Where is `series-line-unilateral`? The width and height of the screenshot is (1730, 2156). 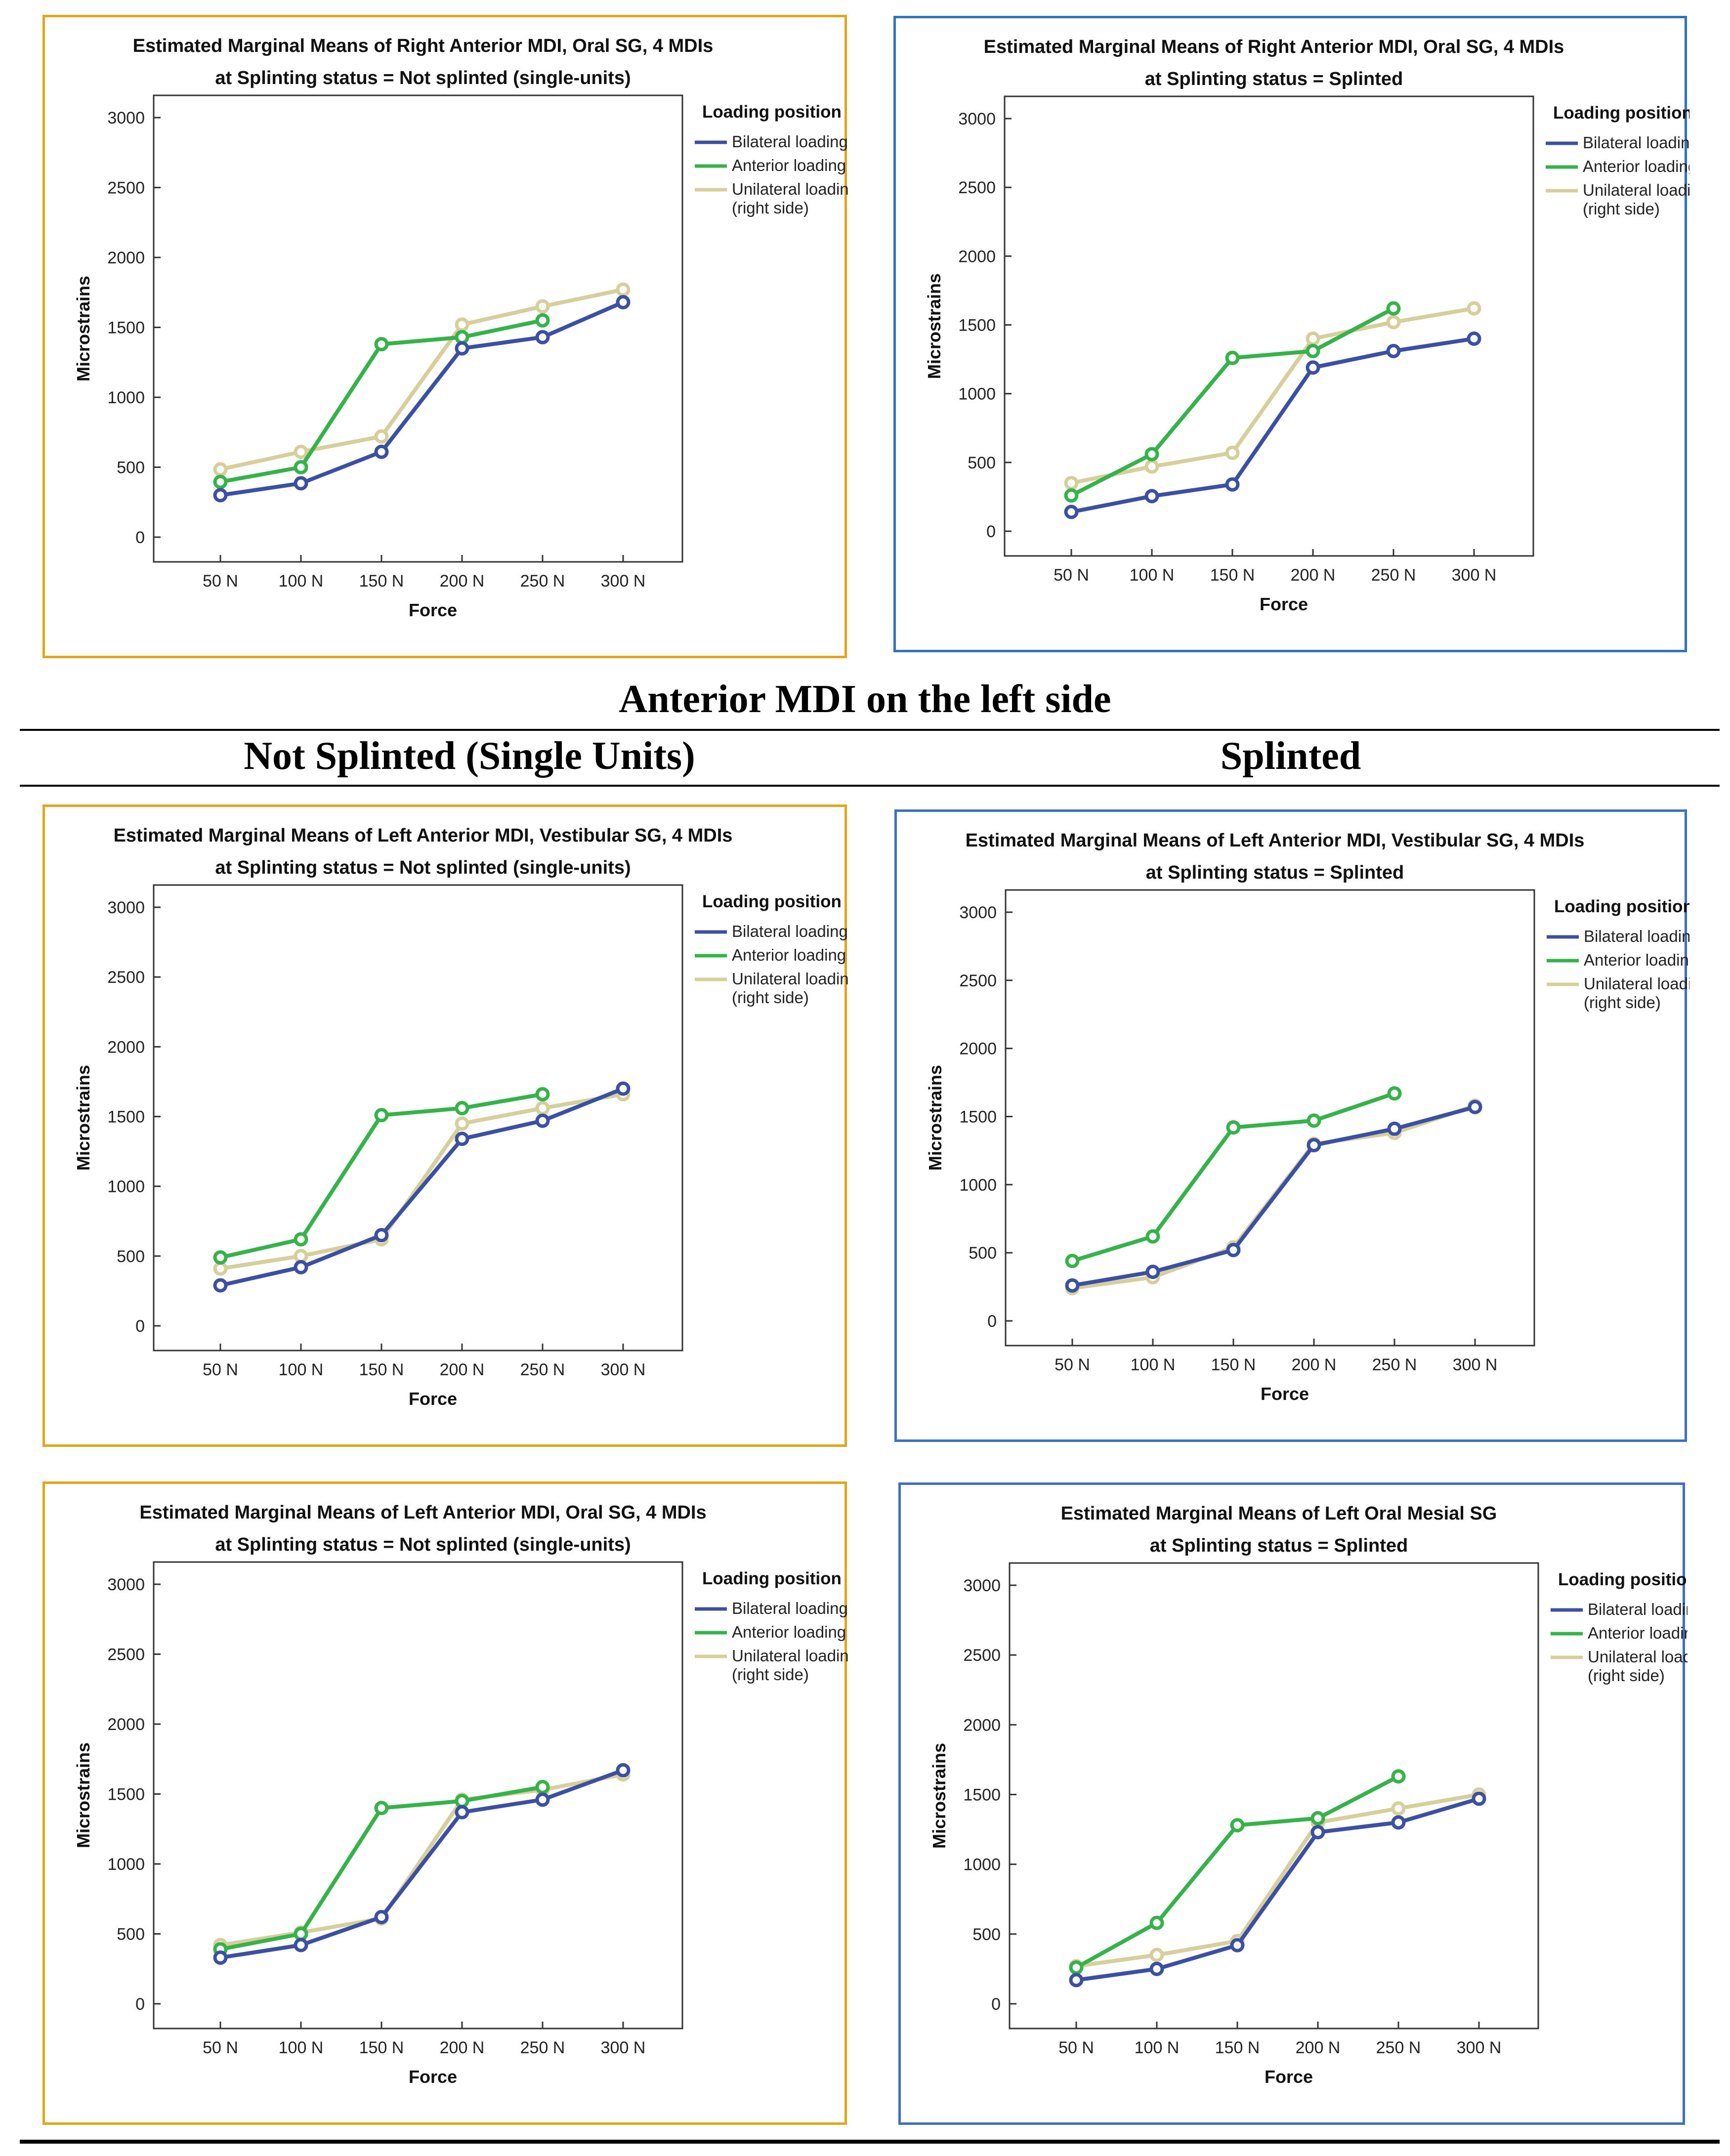
series-line-unilateral is located at coordinates (422, 1181).